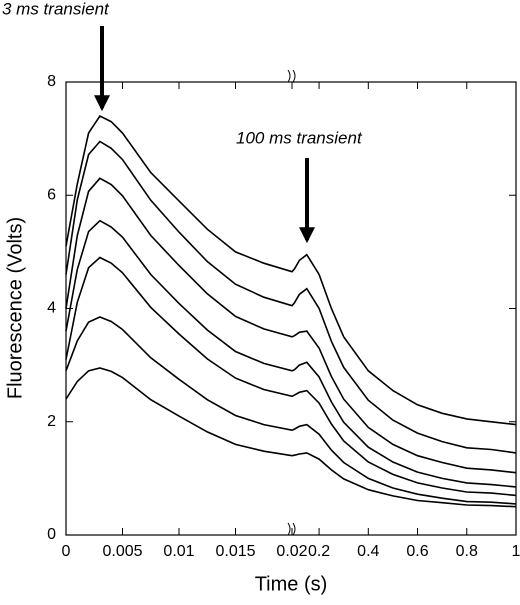  What do you see at coordinates (56, 9) in the screenshot?
I see `annotation: 3 ms transient` at bounding box center [56, 9].